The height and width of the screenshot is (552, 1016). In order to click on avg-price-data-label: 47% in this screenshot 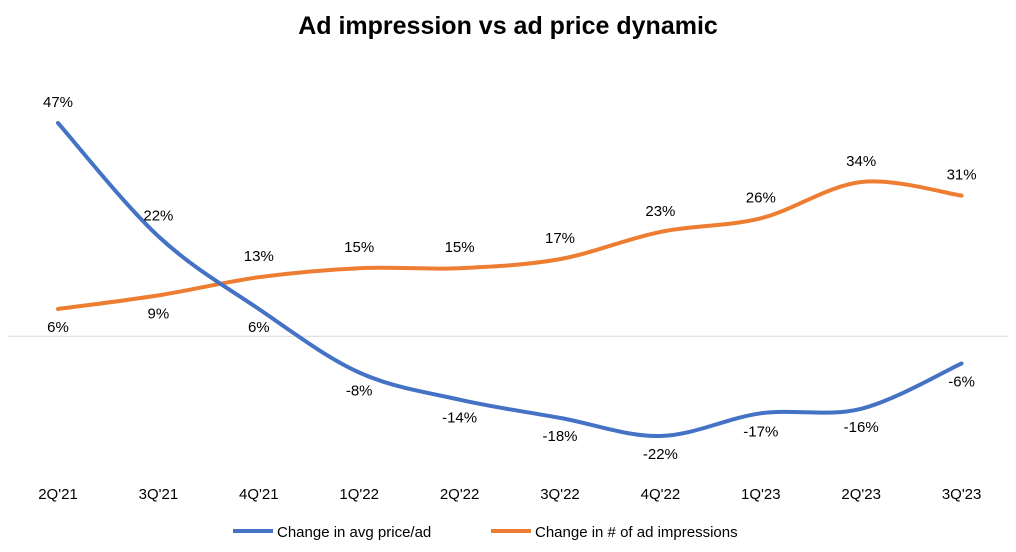, I will do `click(58, 102)`.